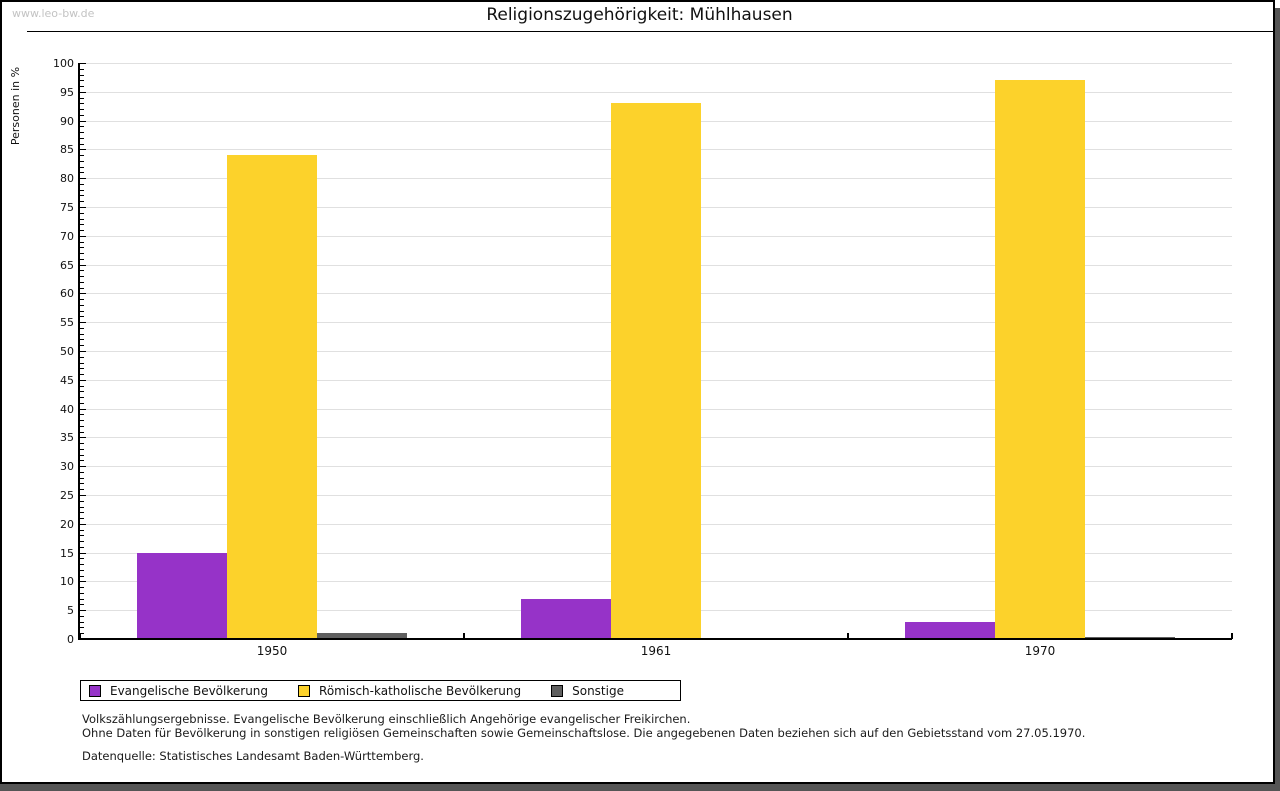 This screenshot has height=791, width=1280. I want to click on y-tick-label: 45, so click(67, 380).